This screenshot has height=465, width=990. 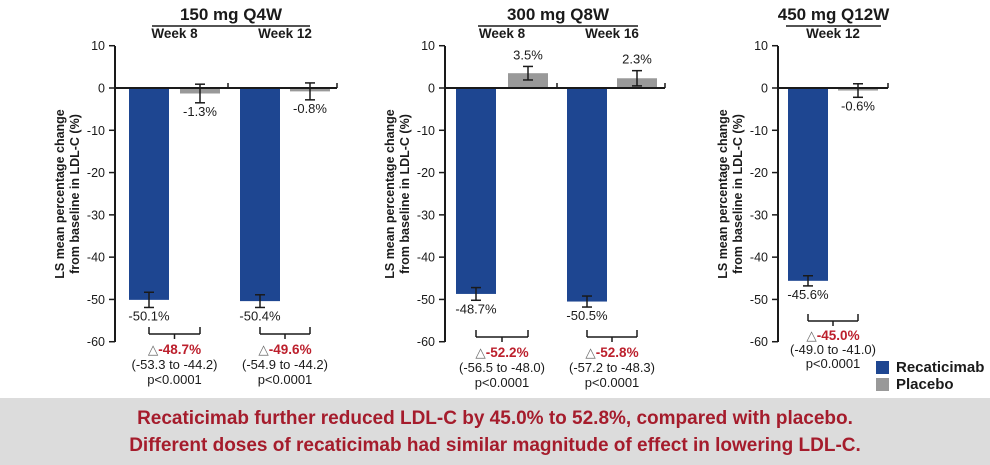 I want to click on difference-ci: (-54.9 to -44.2), so click(x=285, y=364).